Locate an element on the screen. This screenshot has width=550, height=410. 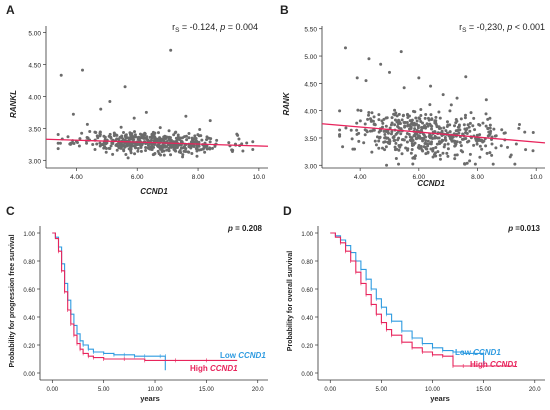
panel-d-x-label: years is located at coordinates (440, 398).